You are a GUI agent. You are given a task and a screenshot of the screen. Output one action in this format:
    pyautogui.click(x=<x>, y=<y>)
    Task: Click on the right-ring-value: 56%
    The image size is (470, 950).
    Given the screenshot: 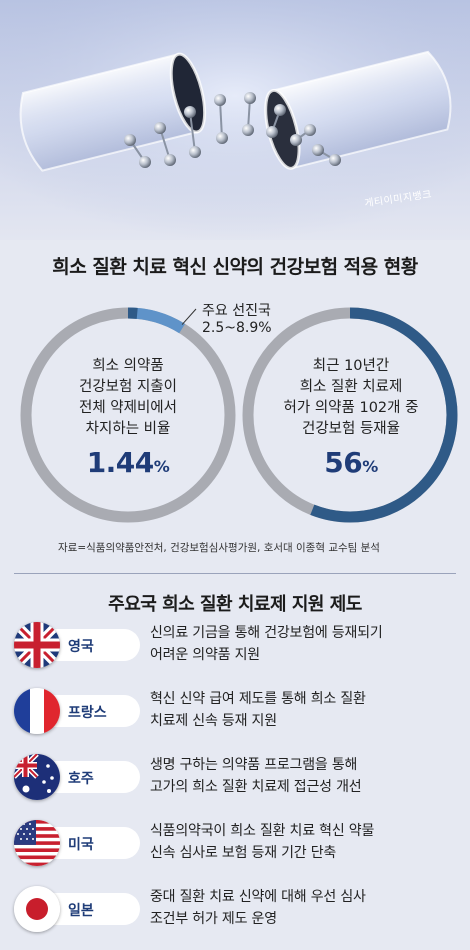 What is the action you would take?
    pyautogui.click(x=351, y=462)
    